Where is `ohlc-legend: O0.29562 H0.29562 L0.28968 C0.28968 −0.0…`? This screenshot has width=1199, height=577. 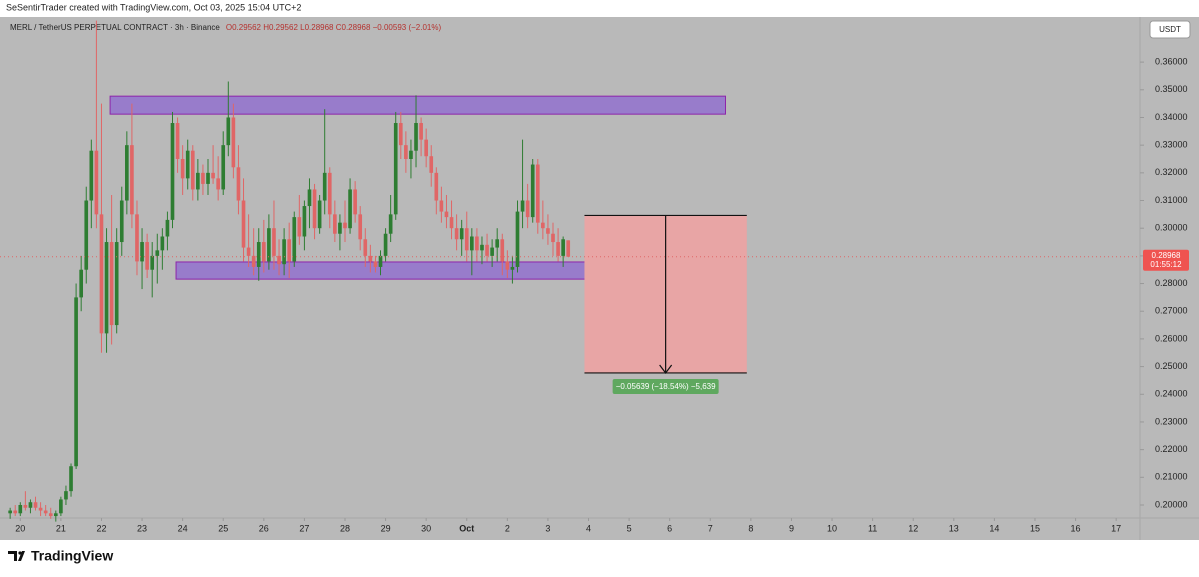
ohlc-legend: O0.29562 H0.29562 L0.28968 C0.28968 −0.0… is located at coordinates (334, 27).